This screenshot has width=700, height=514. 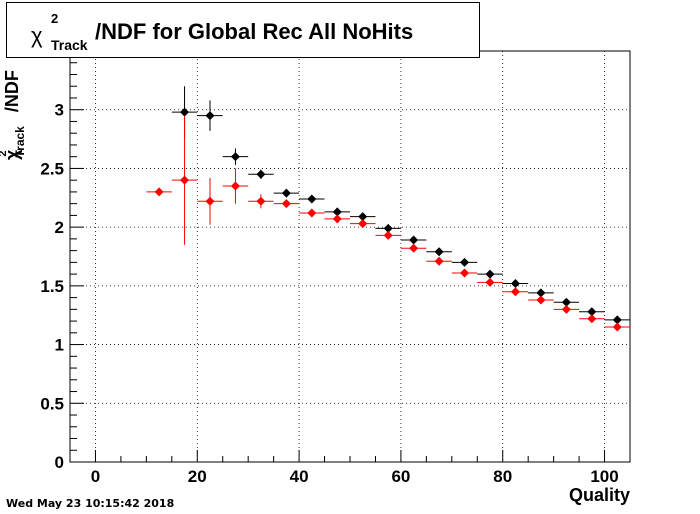 I want to click on x-tick-label: 20, so click(x=197, y=476).